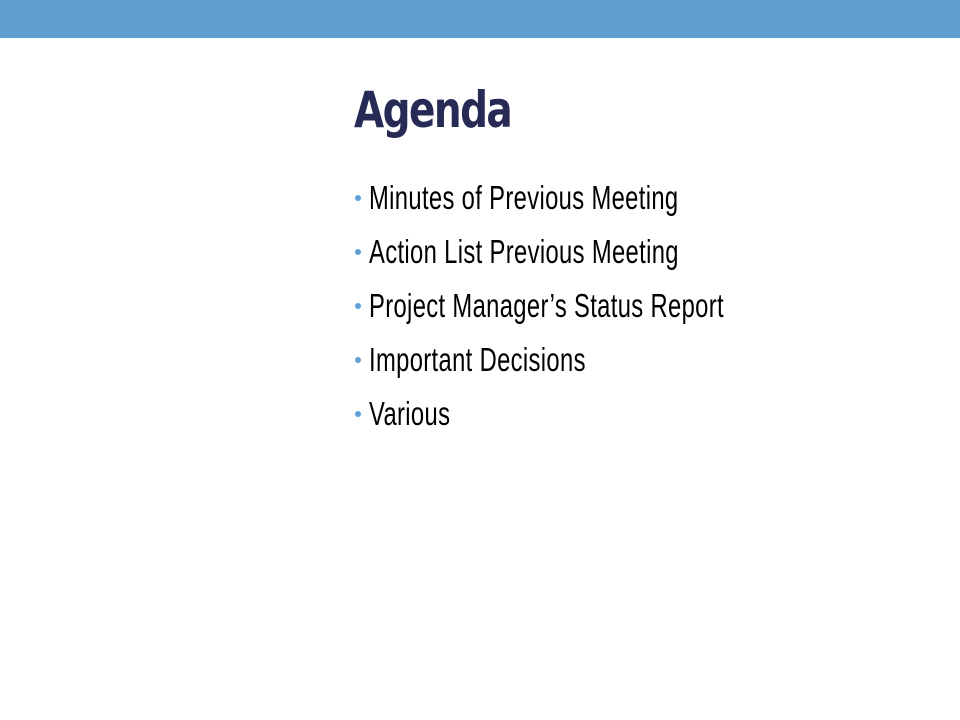 The image size is (960, 720). Describe the element at coordinates (477, 359) in the screenshot. I see `list-item-text: Important Decisions` at that location.